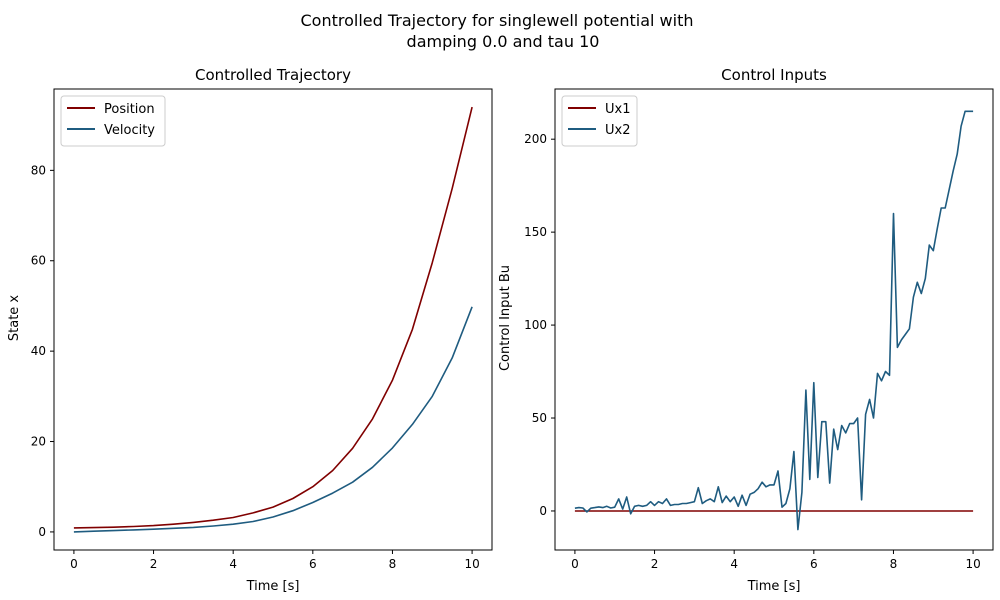 The width and height of the screenshot is (1000, 600). Describe the element at coordinates (734, 564) in the screenshot. I see `control-inputs-x-tick-label: 4` at that location.